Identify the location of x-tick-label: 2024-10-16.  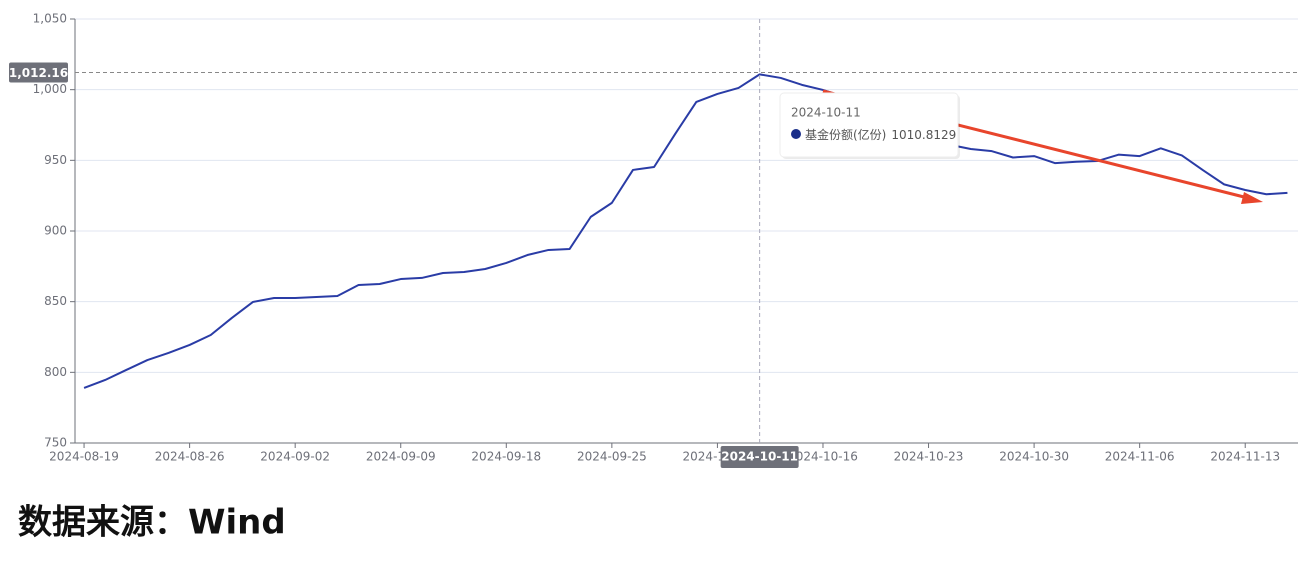
(823, 457).